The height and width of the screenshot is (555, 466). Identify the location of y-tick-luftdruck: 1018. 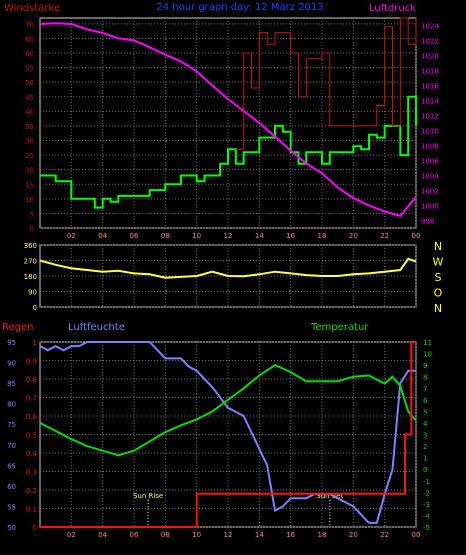
(430, 72).